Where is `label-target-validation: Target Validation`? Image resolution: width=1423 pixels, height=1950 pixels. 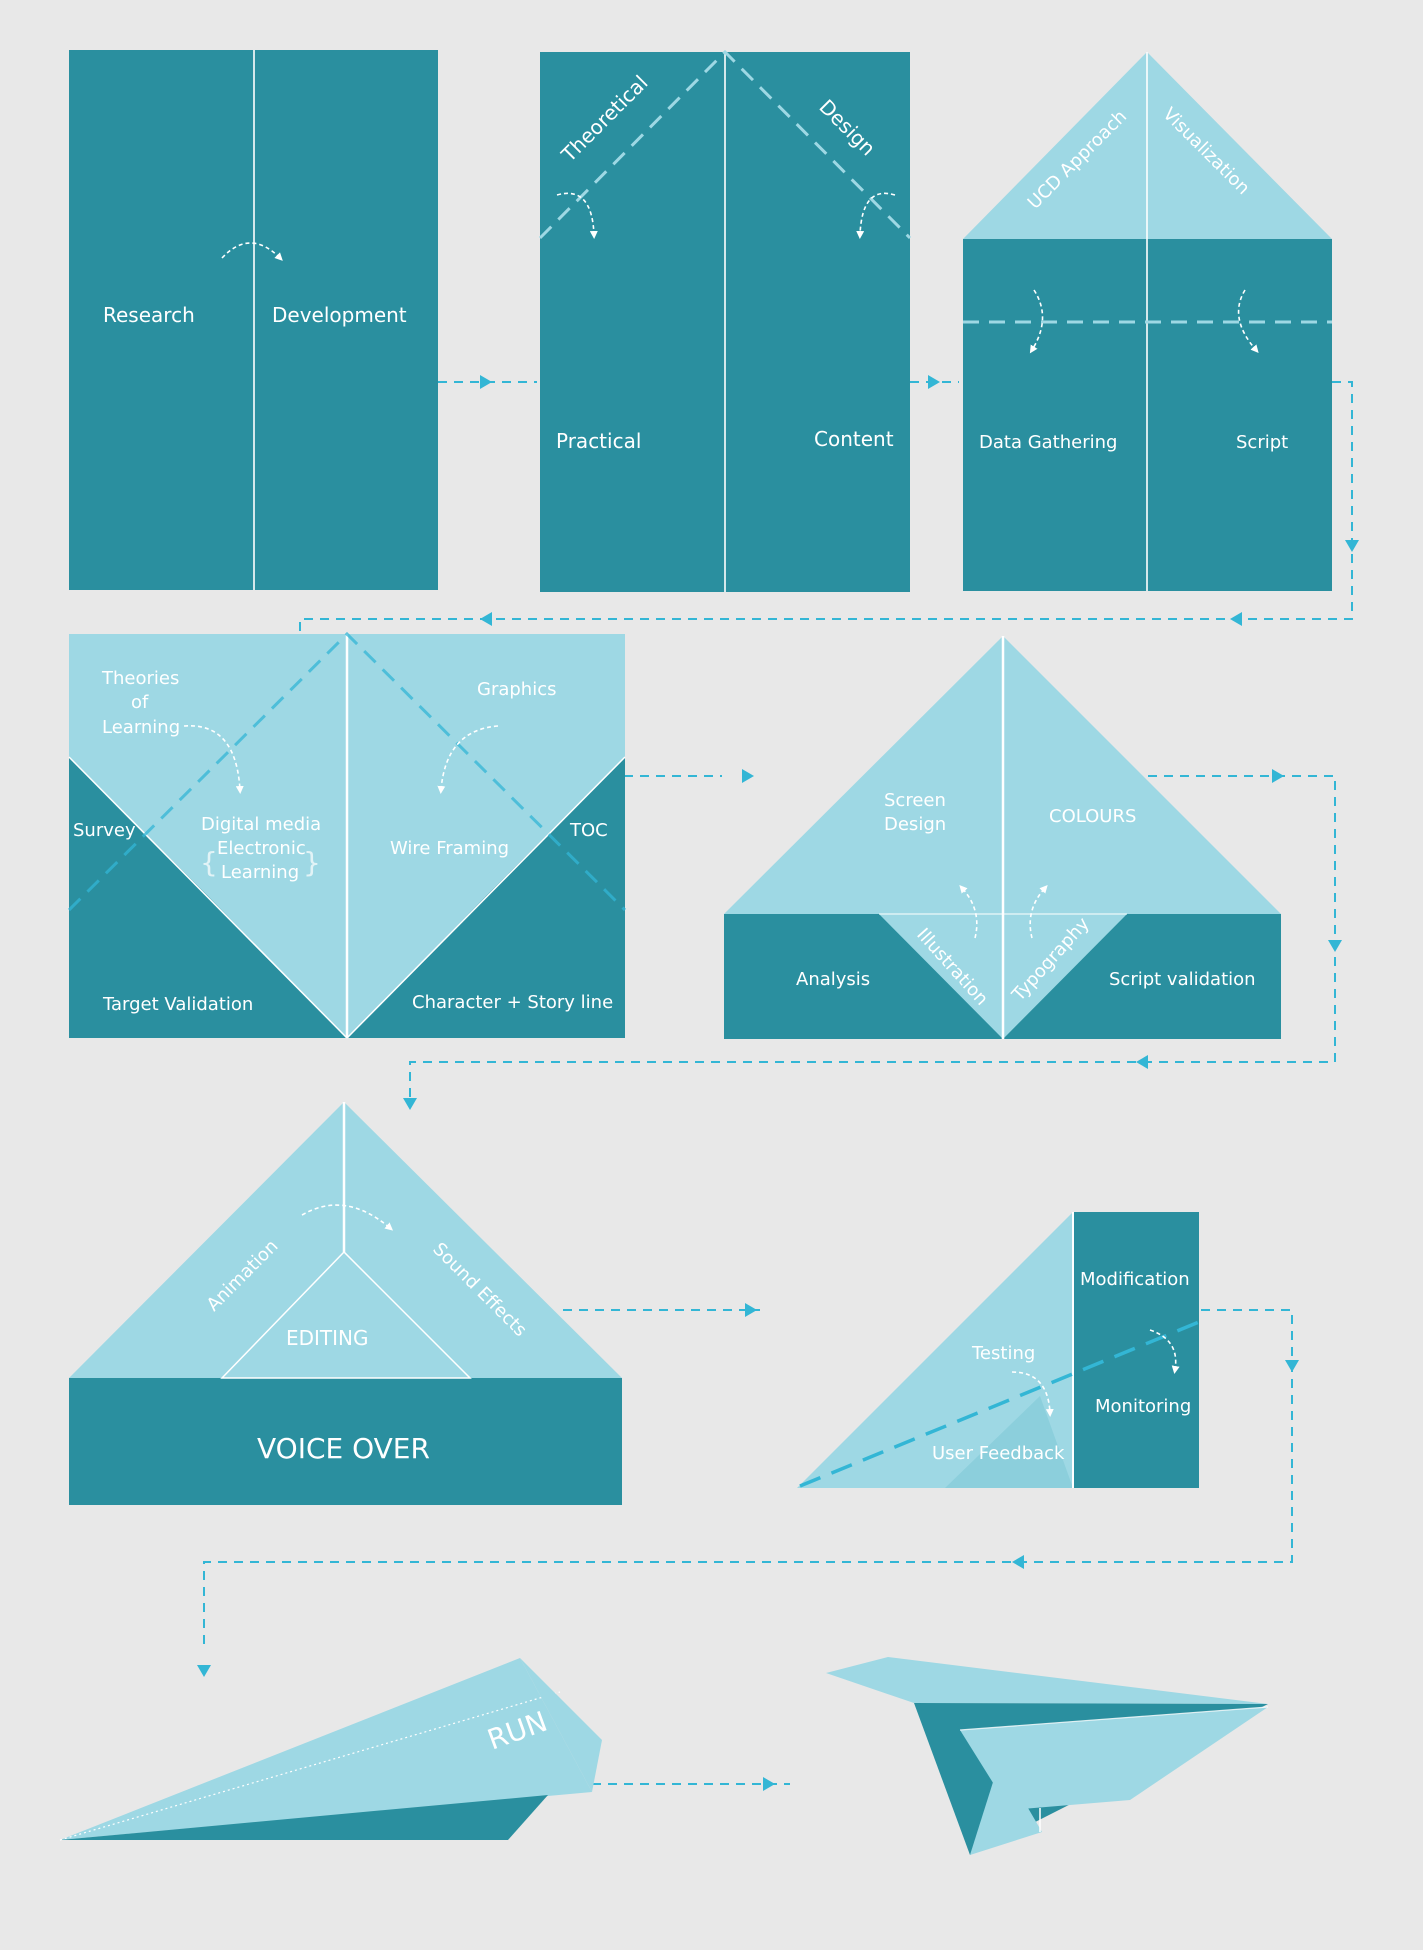
label-target-validation: Target Validation is located at coordinates (177, 1004).